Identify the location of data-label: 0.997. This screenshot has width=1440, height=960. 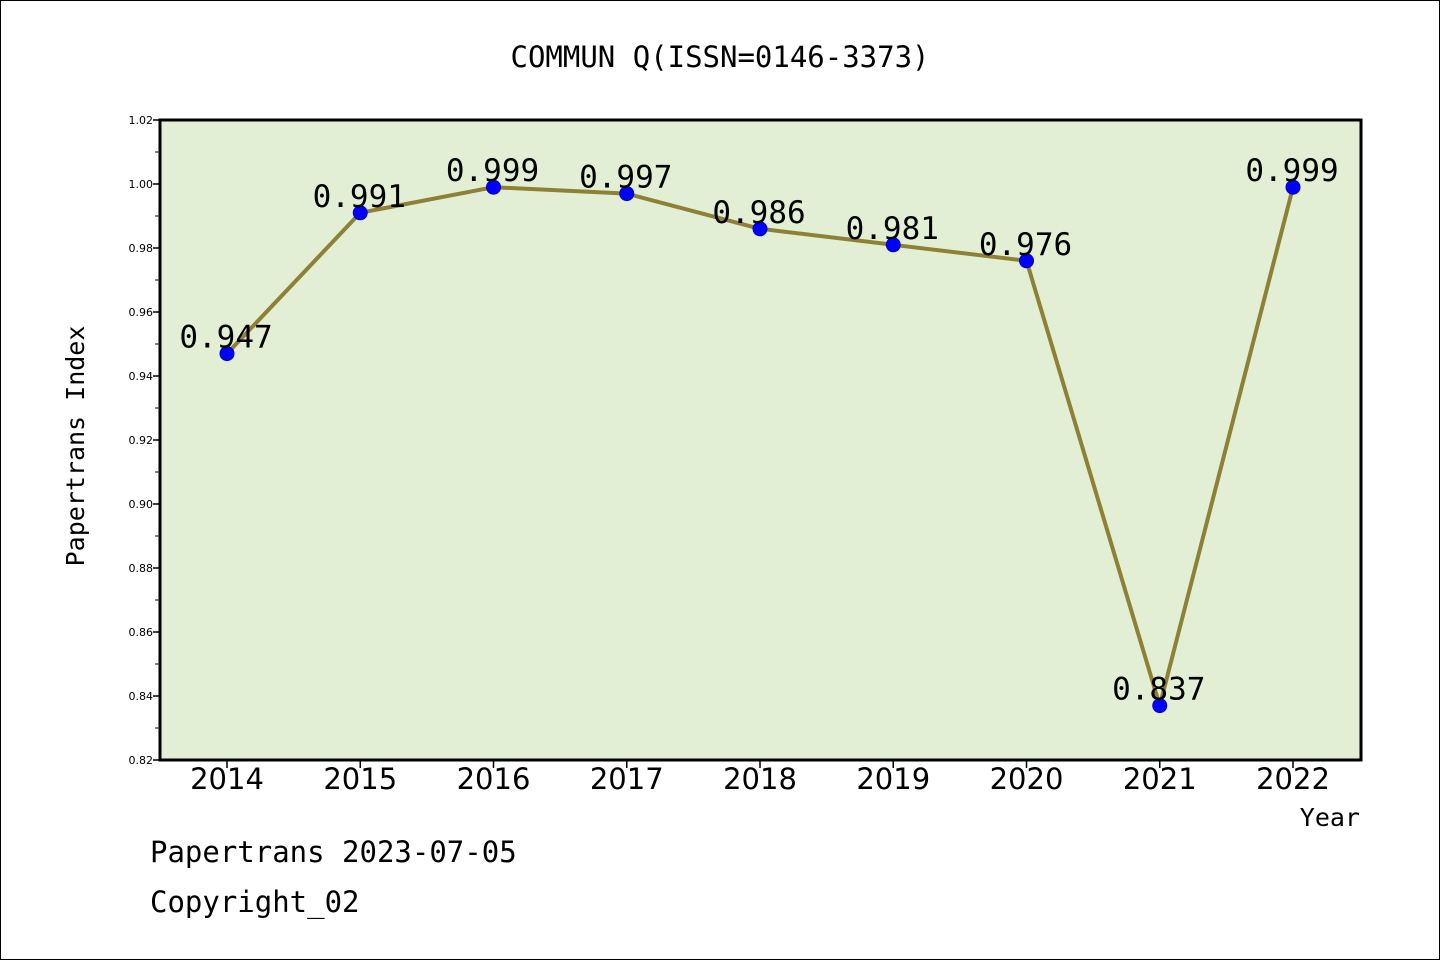
(625, 178).